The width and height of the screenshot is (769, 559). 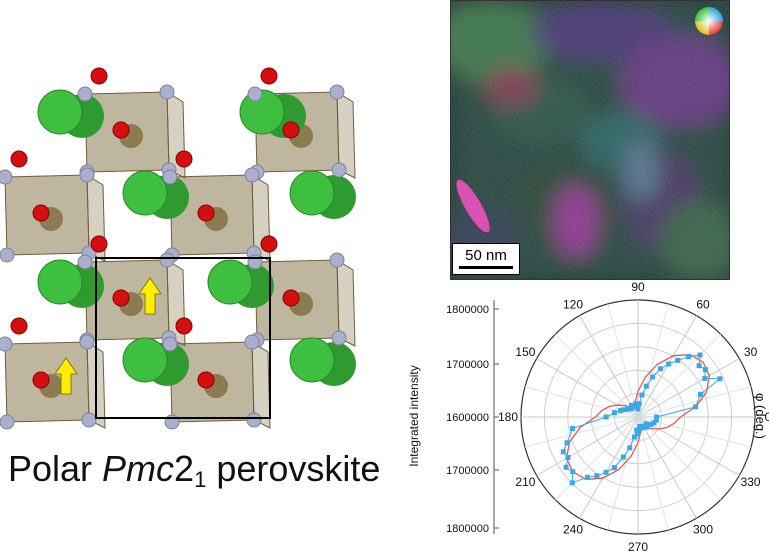 What do you see at coordinates (638, 547) in the screenshot?
I see `angular-tick-label: 270` at bounding box center [638, 547].